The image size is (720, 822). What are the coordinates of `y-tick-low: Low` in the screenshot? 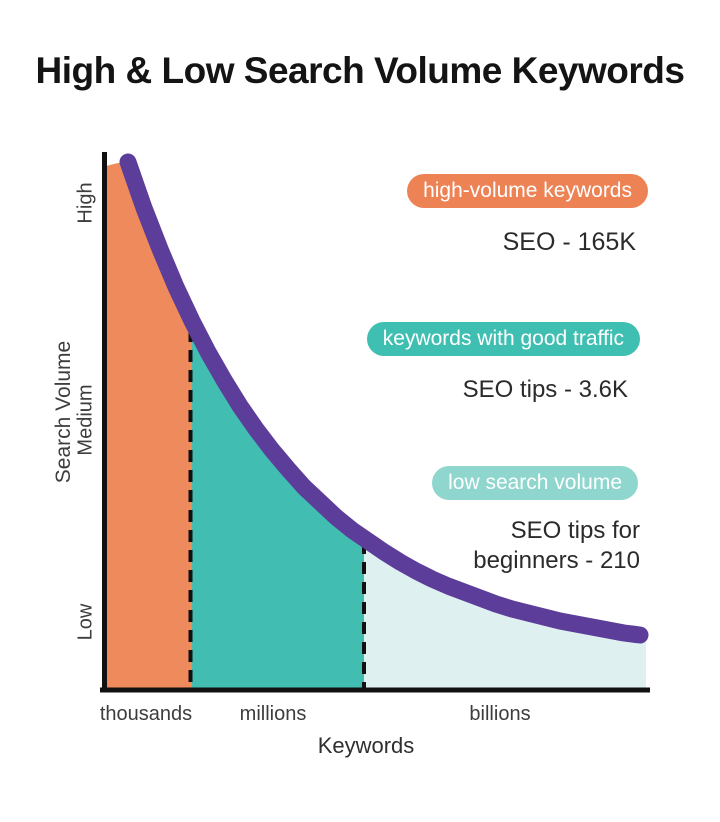 It's located at (85, 622).